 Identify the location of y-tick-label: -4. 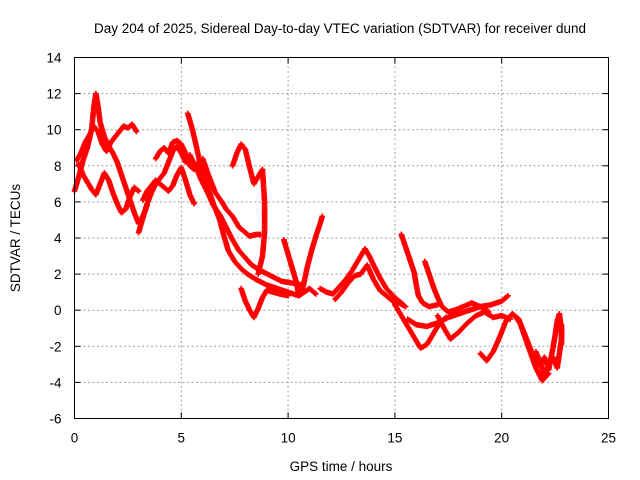
(55, 382).